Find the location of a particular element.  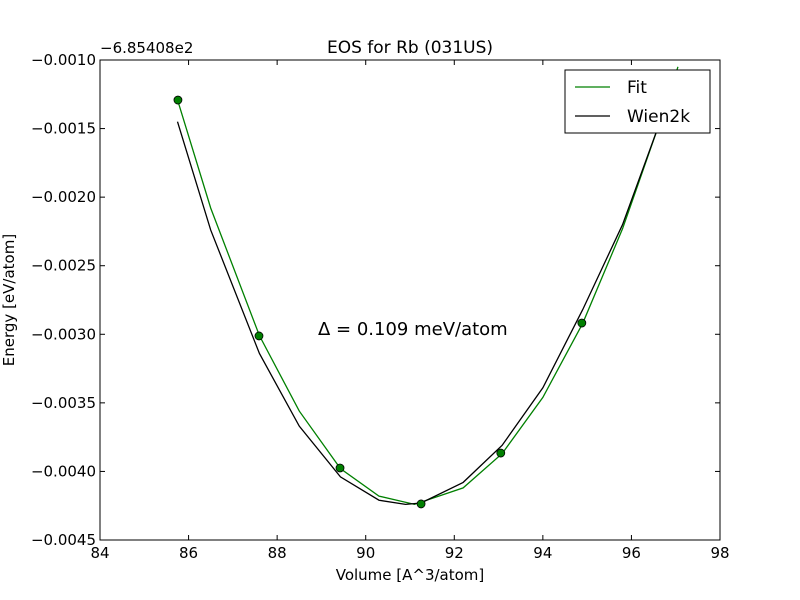

y-tick-label: −0.0040 is located at coordinates (63, 471).